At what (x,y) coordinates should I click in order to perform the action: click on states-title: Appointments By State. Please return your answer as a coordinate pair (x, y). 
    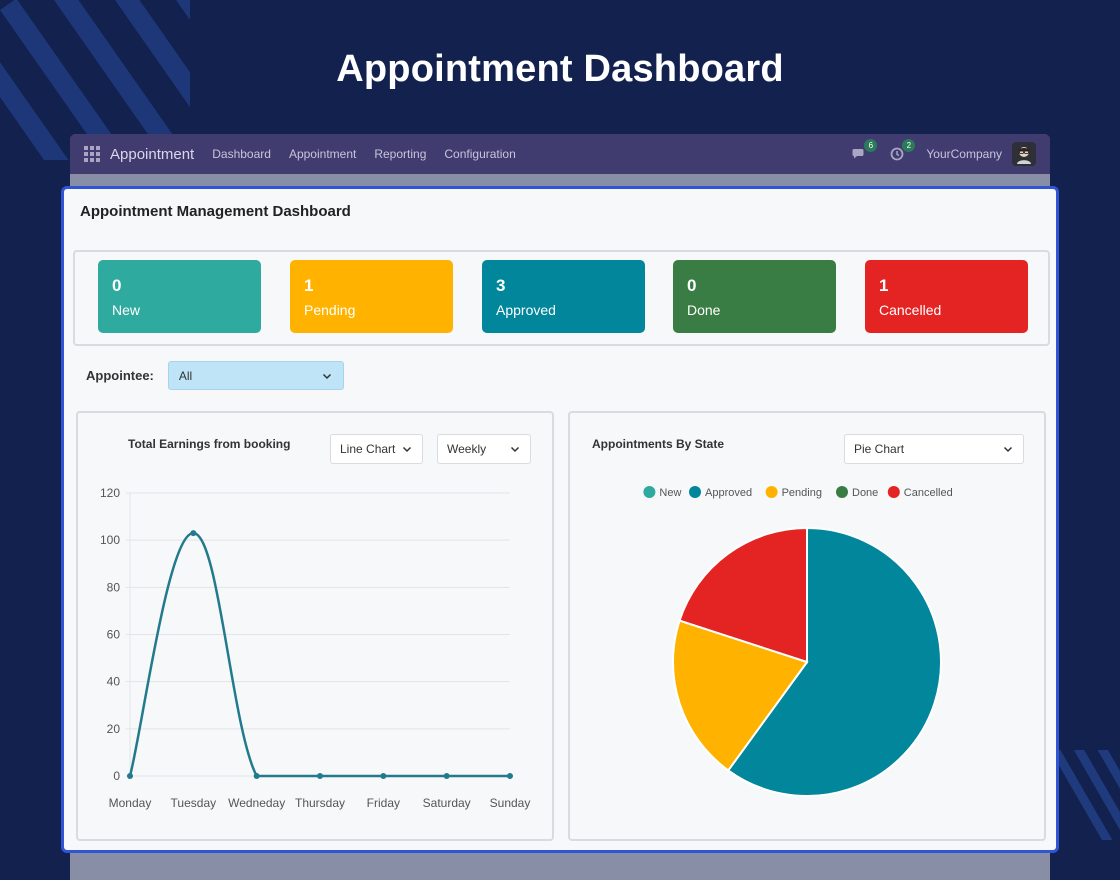
    Looking at the image, I should click on (658, 444).